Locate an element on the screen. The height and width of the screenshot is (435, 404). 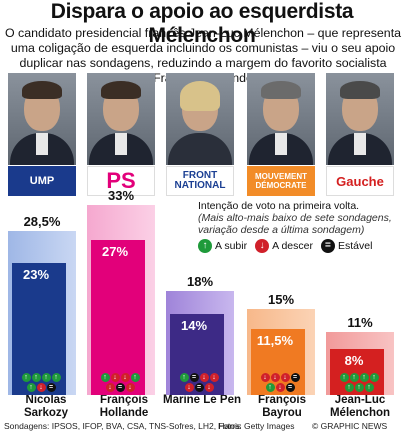
name-bayrou: François Bayrou is located at coordinates (282, 406).